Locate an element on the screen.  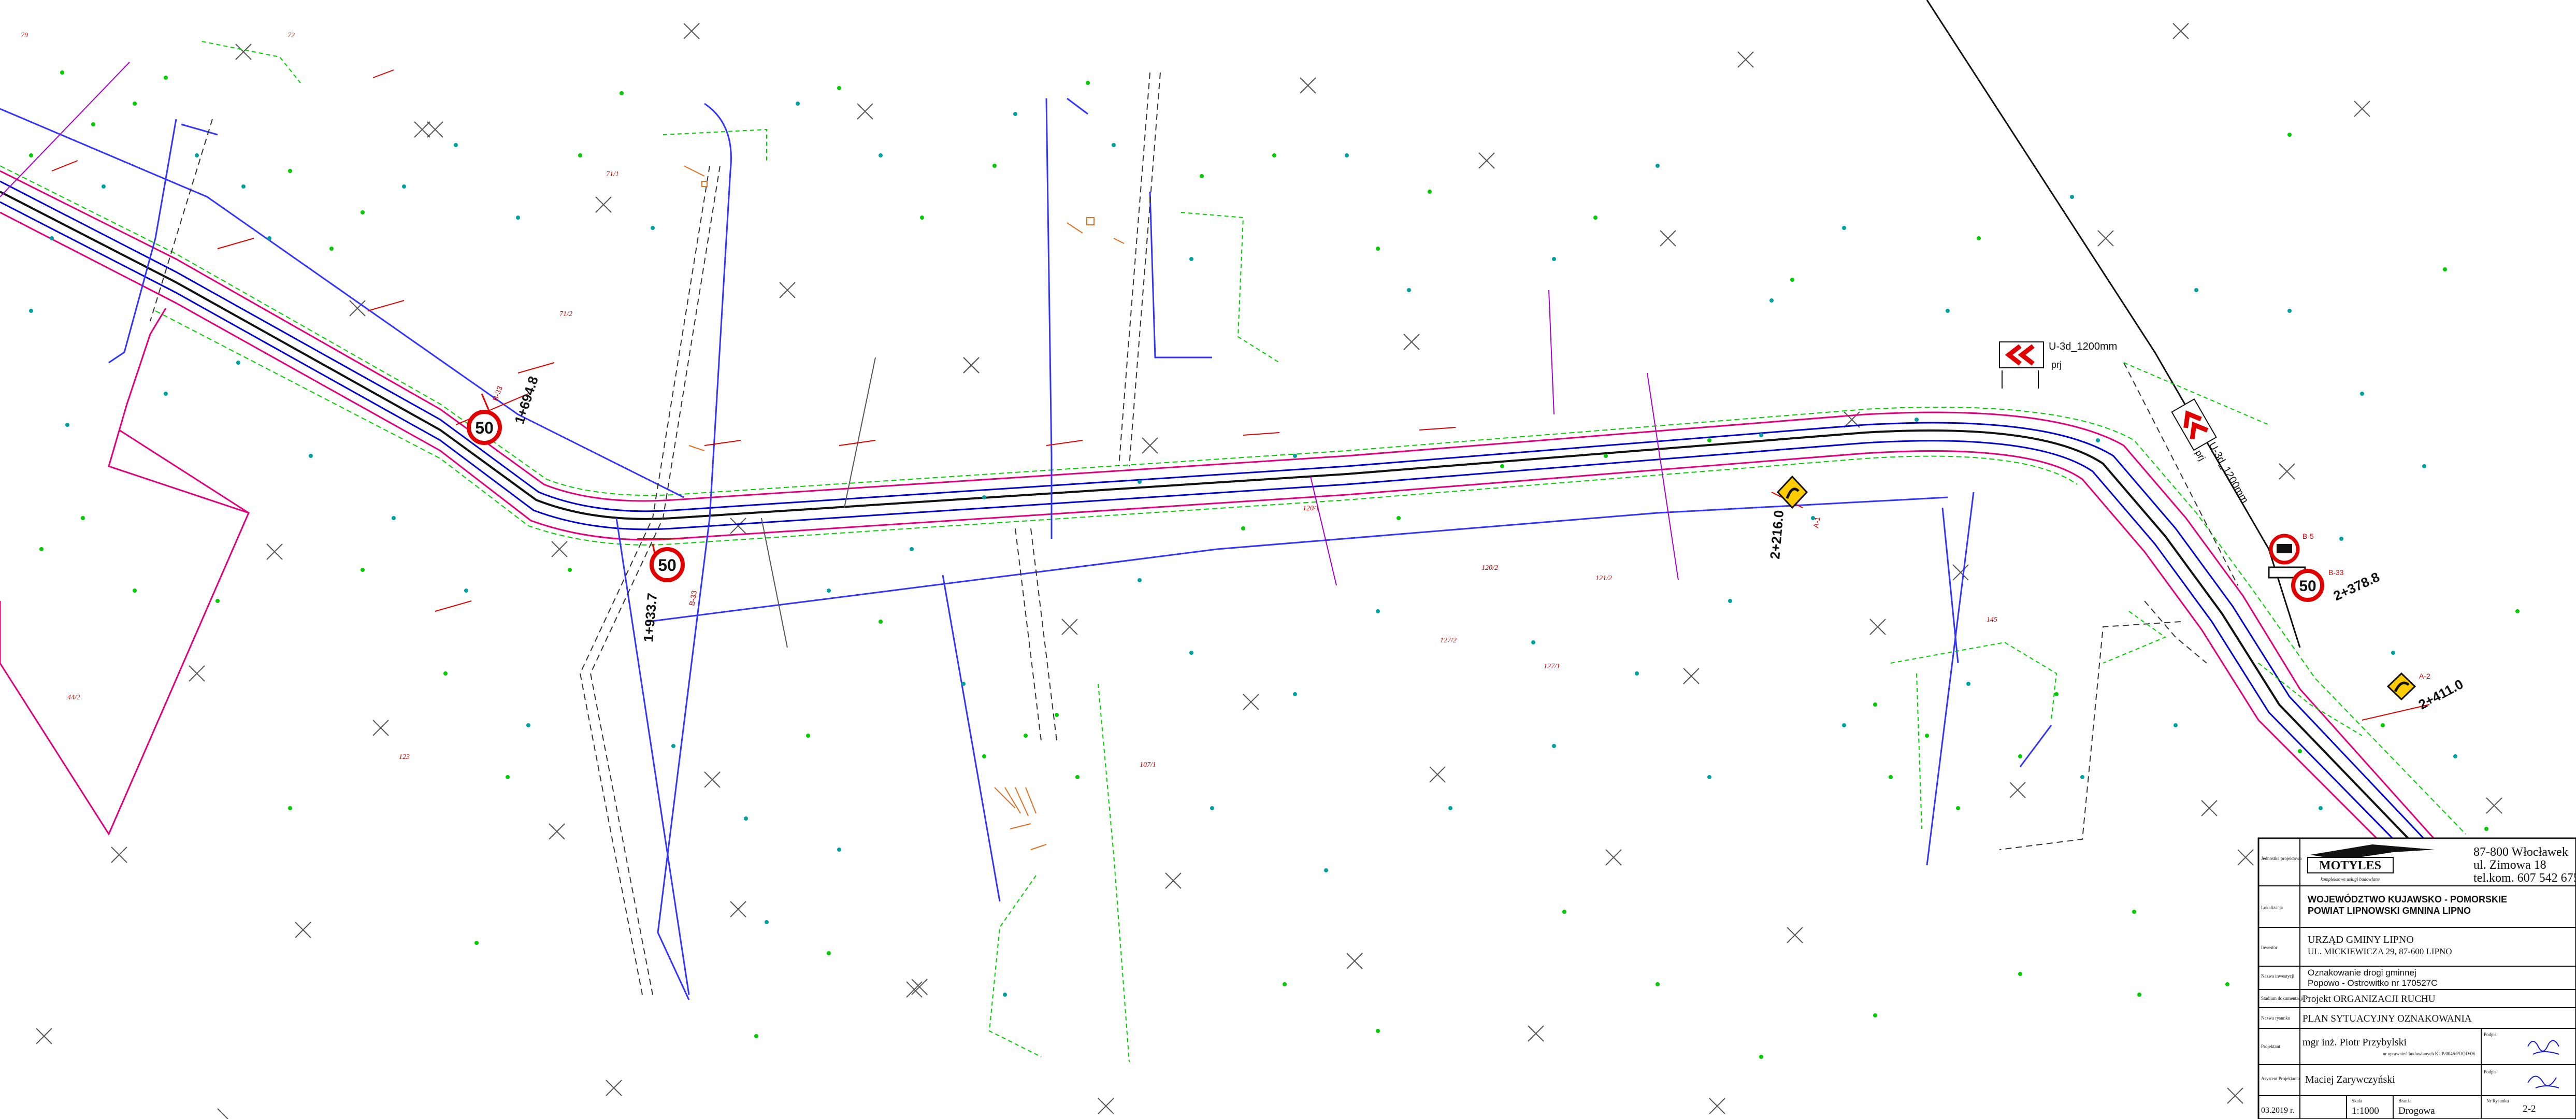
branza-value: Drogowa is located at coordinates (2416, 1111).